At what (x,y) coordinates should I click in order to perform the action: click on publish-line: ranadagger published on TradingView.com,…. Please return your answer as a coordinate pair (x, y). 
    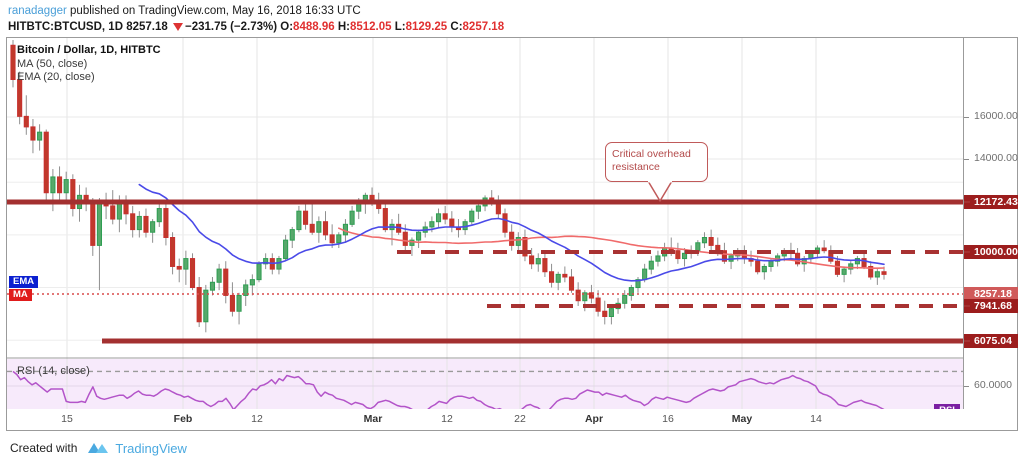
    Looking at the image, I should click on (516, 11).